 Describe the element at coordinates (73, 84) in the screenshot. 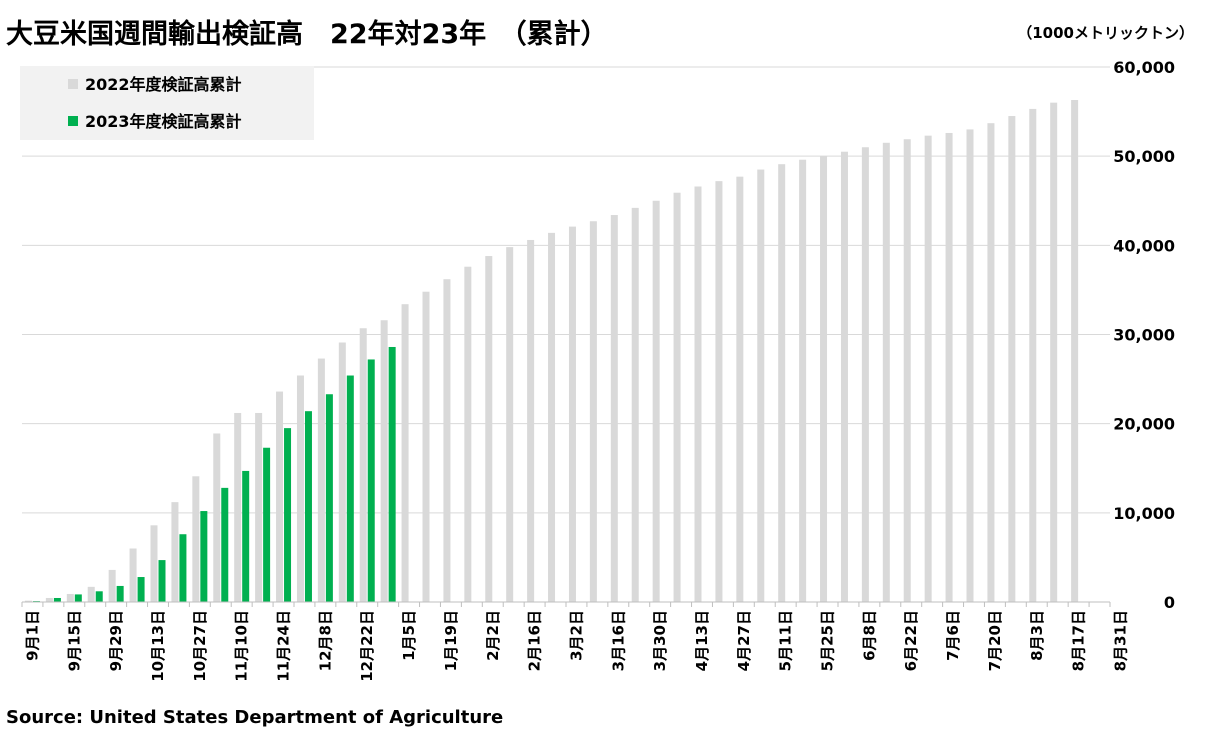

I see `legend-swatch-2022` at that location.